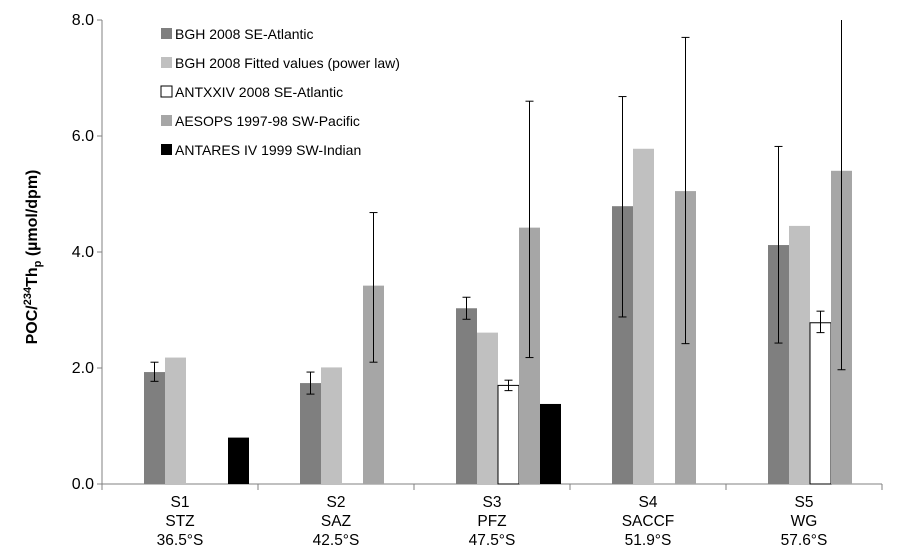  What do you see at coordinates (259, 92) in the screenshot?
I see `legend-label: ANTXXIV 2008 SE-Atlantic` at bounding box center [259, 92].